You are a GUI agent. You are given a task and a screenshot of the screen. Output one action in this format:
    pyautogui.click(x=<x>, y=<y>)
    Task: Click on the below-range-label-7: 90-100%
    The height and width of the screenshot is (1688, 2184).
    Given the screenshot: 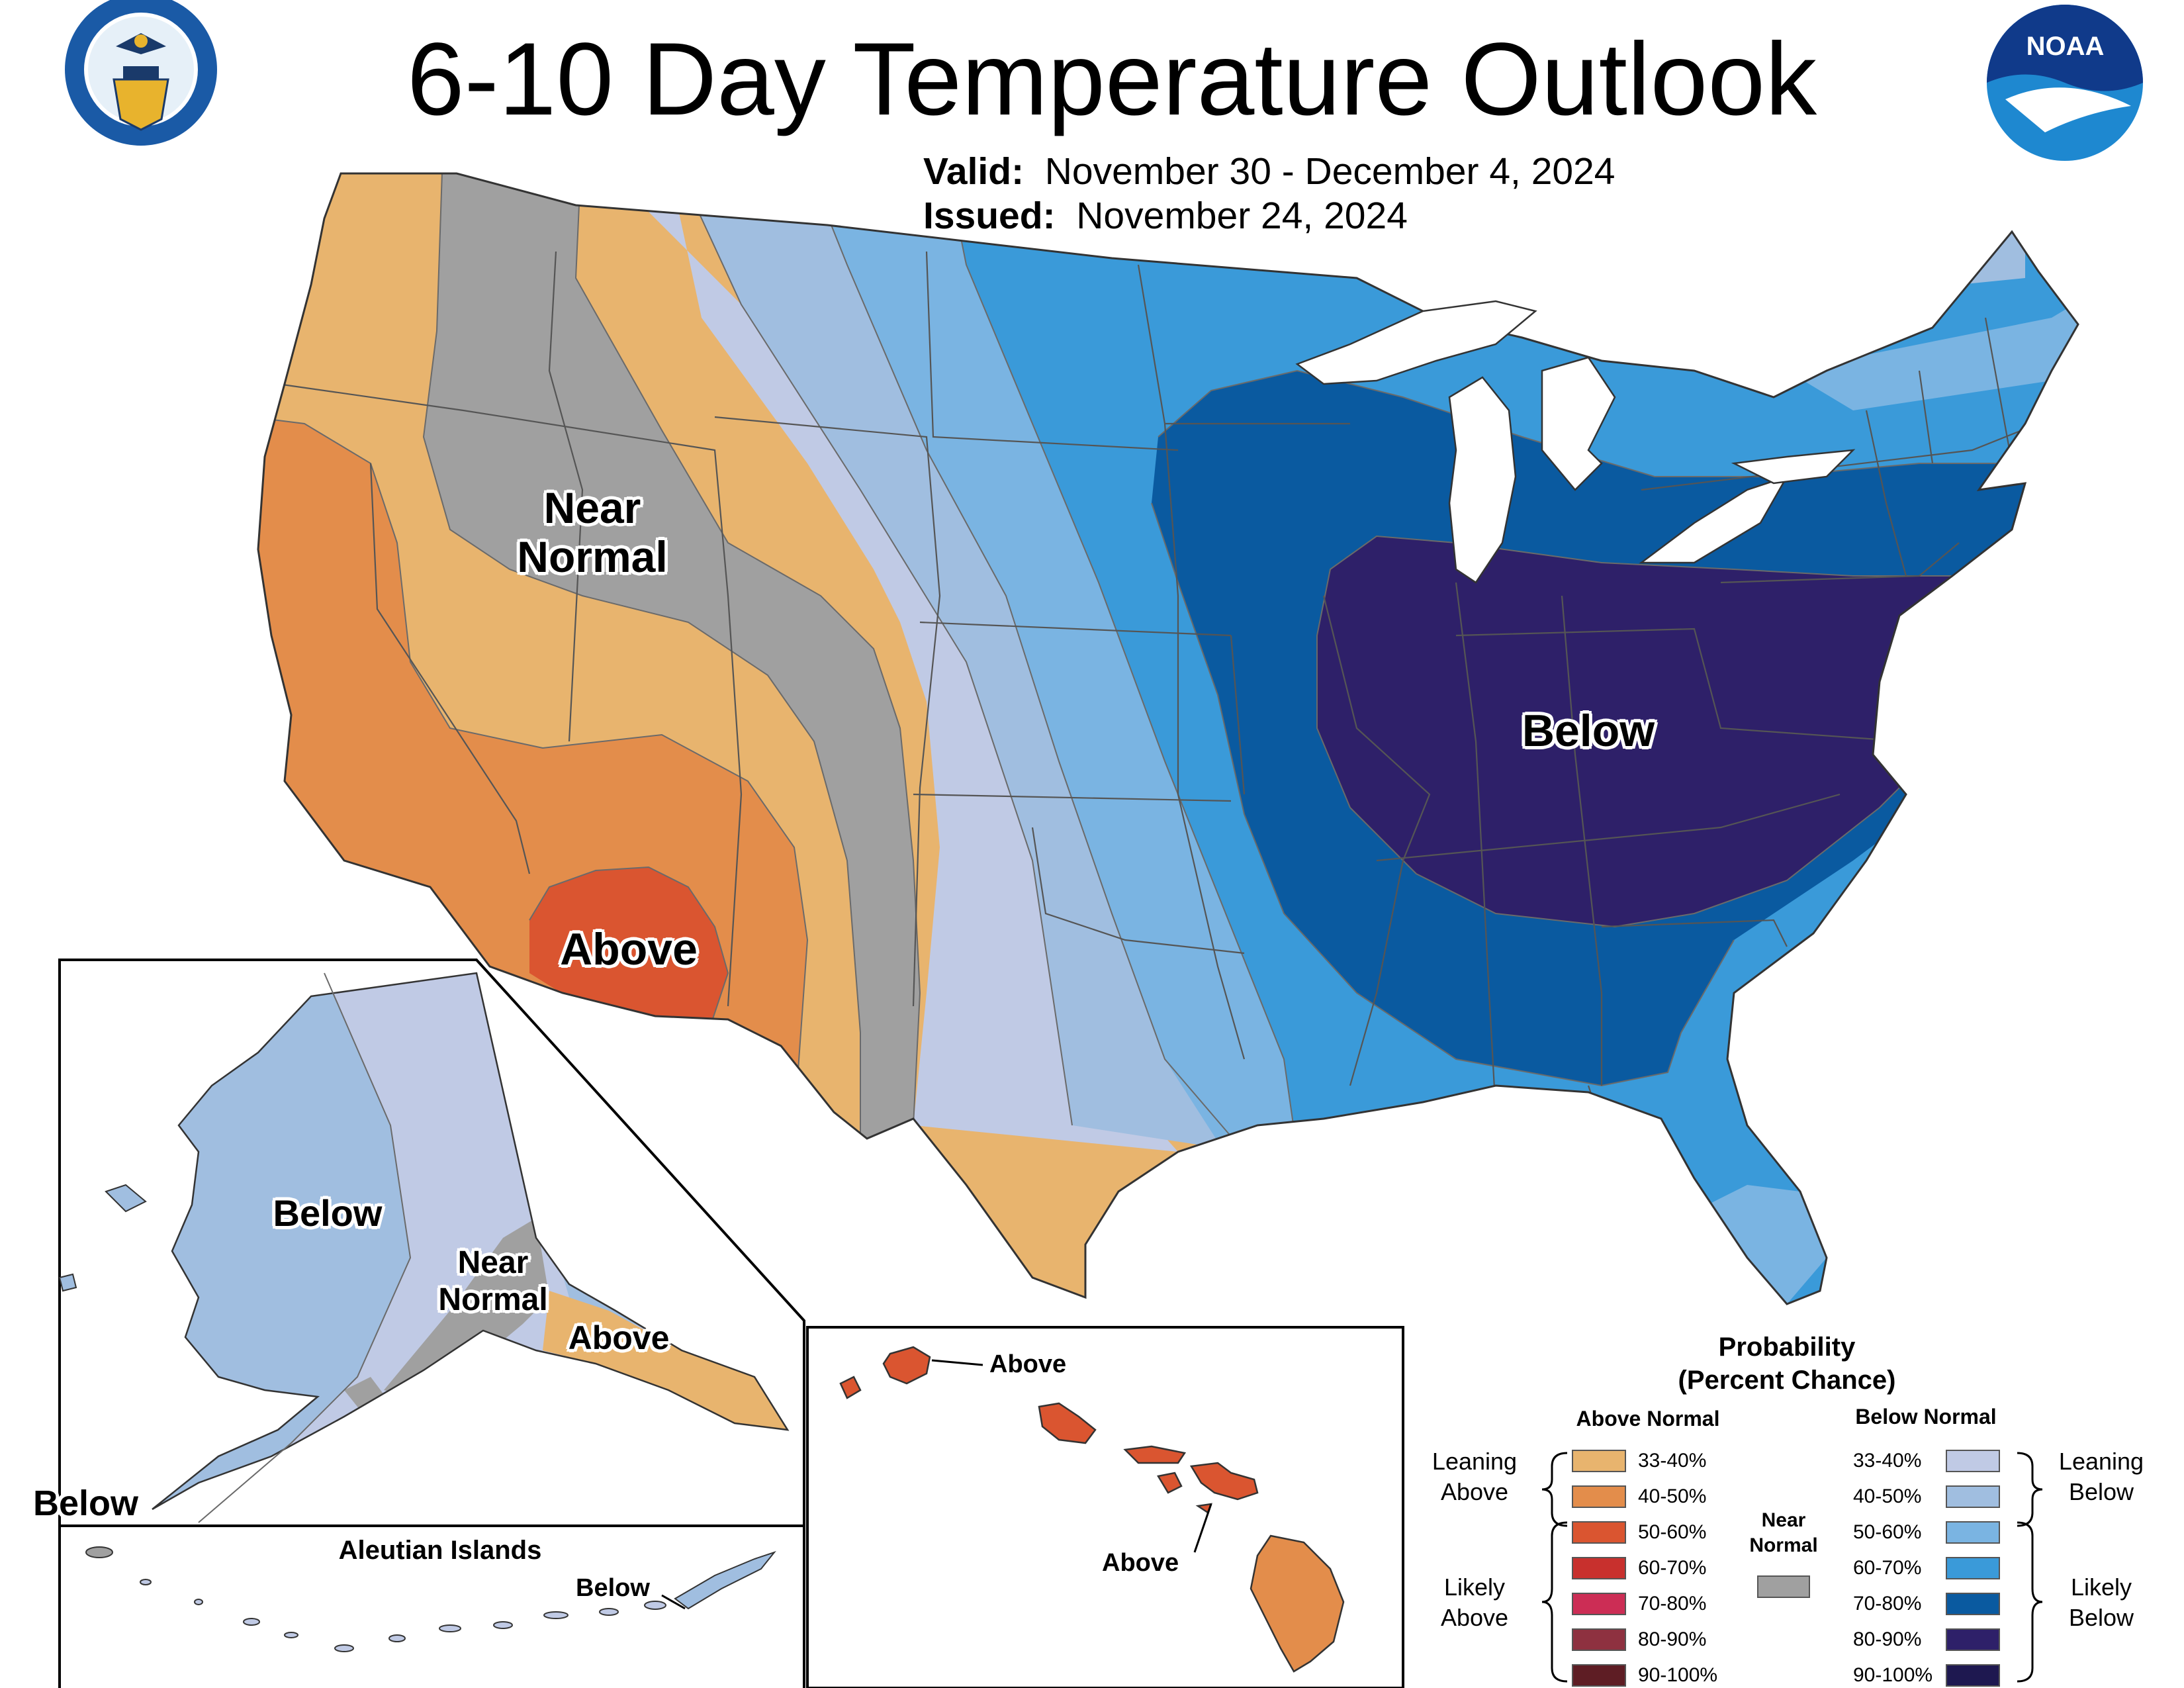 What is the action you would take?
    pyautogui.click(x=1893, y=1675)
    